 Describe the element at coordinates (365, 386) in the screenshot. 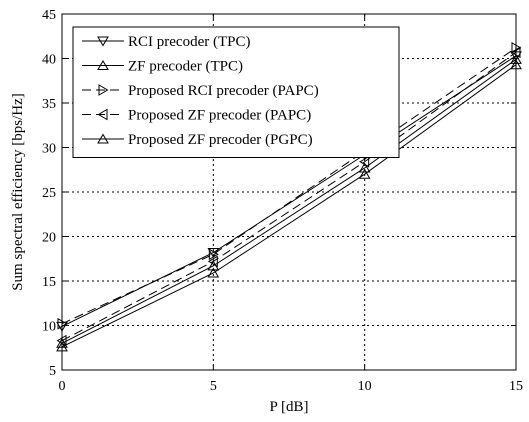

I see `x-tick-label: 10` at that location.